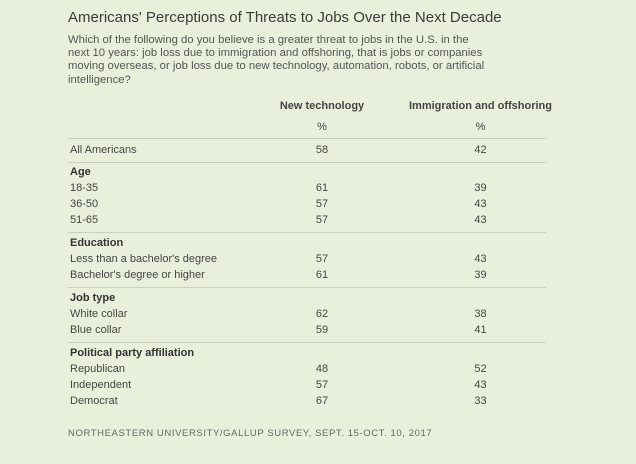 This screenshot has width=636, height=464. Describe the element at coordinates (480, 127) in the screenshot. I see `unit-label-immigration-offshoring: %` at that location.